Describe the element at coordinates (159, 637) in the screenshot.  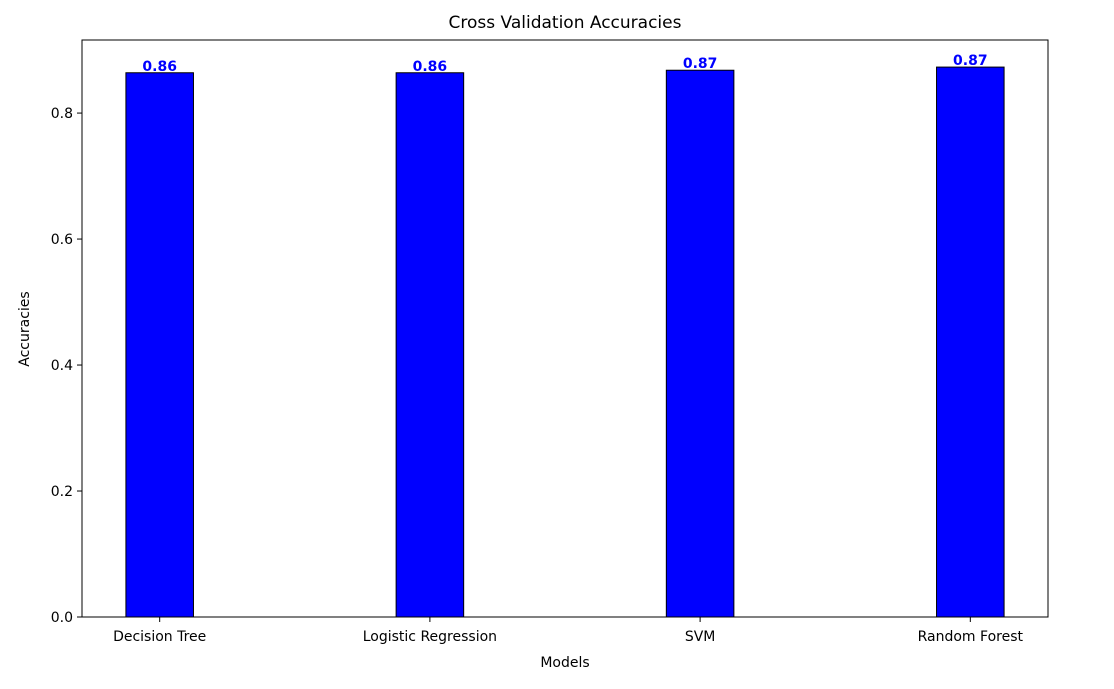
I see `x-tick-label: Decision Tree` at that location.